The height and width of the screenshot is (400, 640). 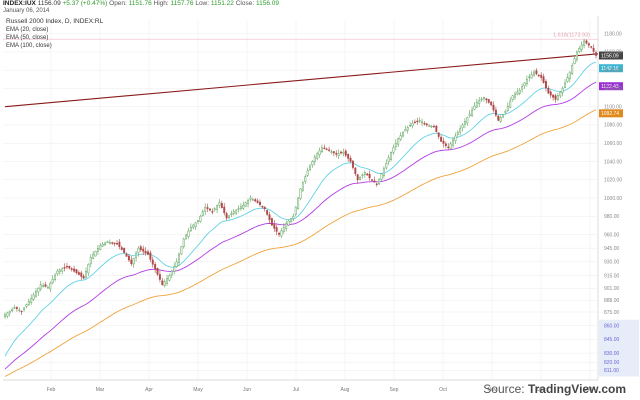 I want to click on y-tick-label: 945.00, so click(x=612, y=249).